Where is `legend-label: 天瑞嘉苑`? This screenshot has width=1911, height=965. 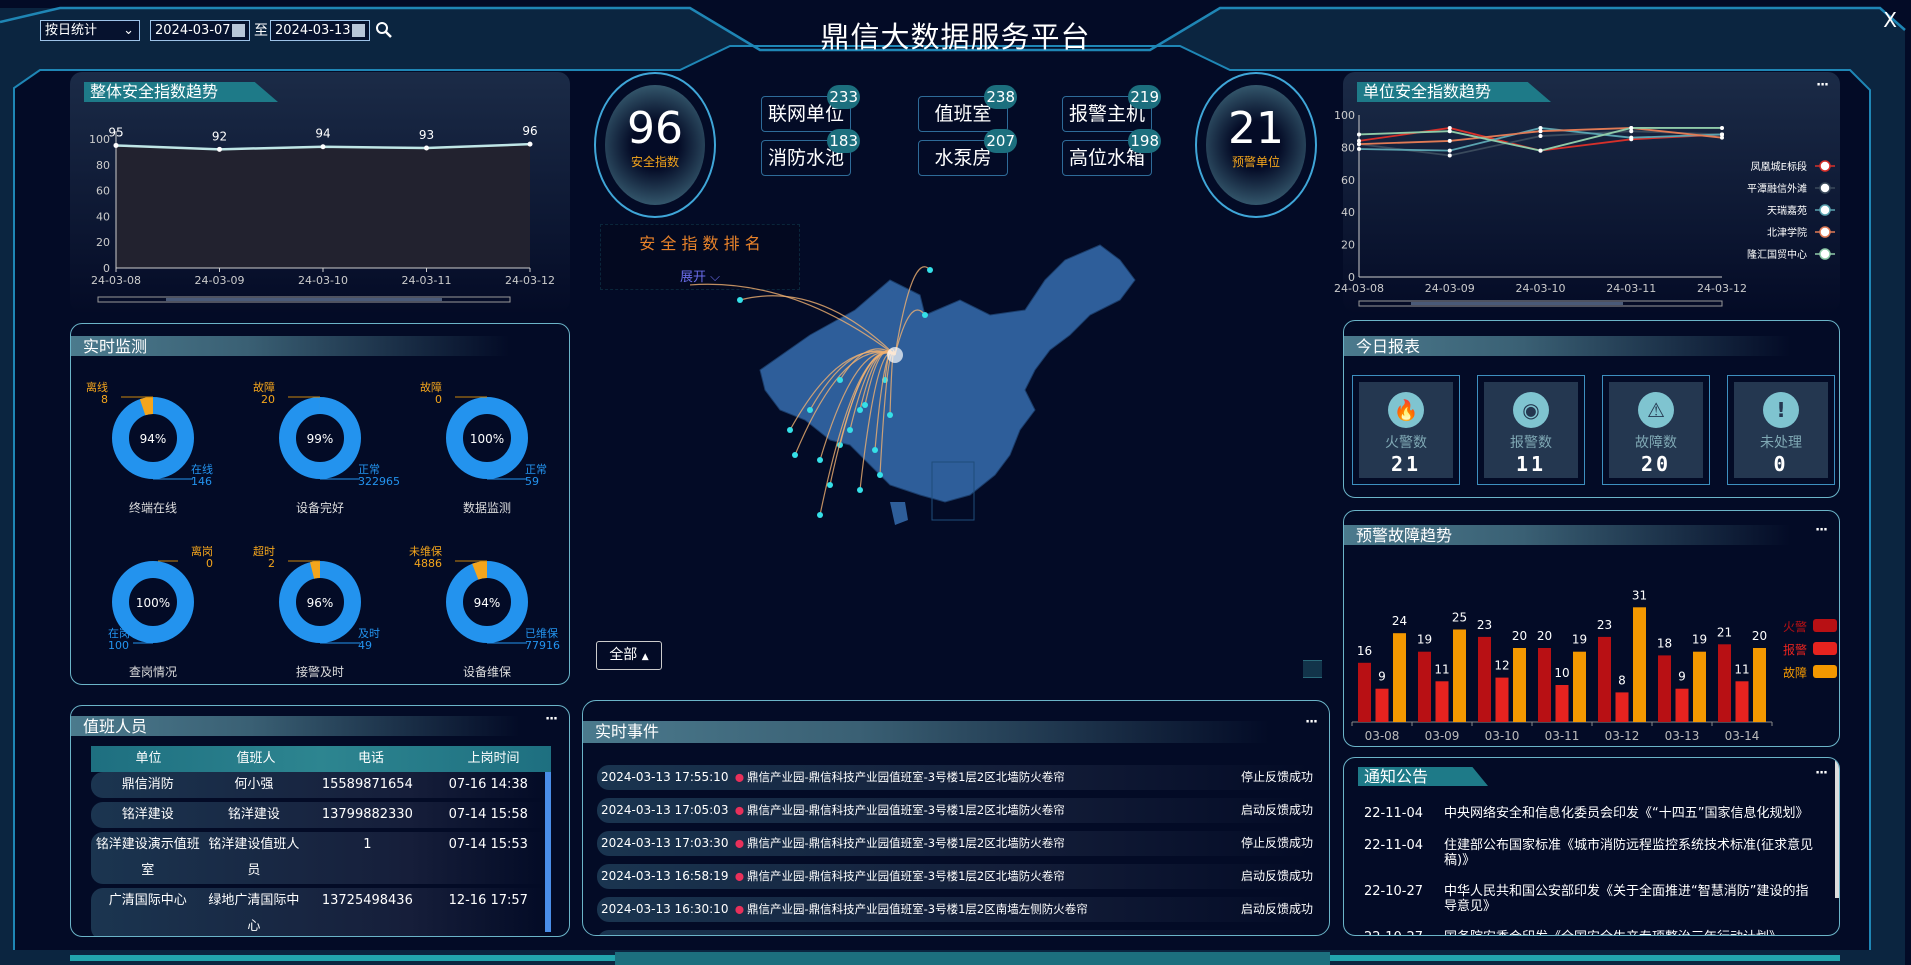
legend-label: 天瑞嘉苑 is located at coordinates (1787, 210).